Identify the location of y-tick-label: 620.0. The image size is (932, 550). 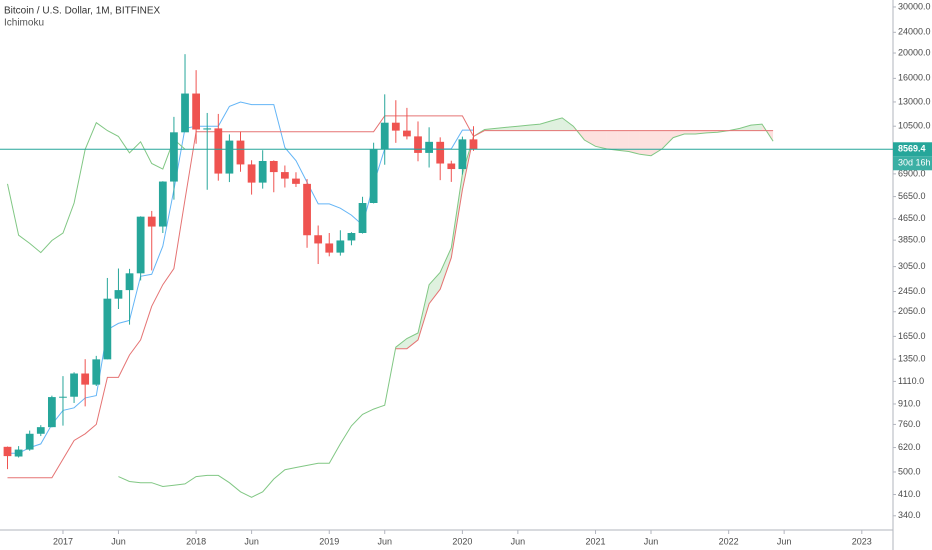
(909, 447).